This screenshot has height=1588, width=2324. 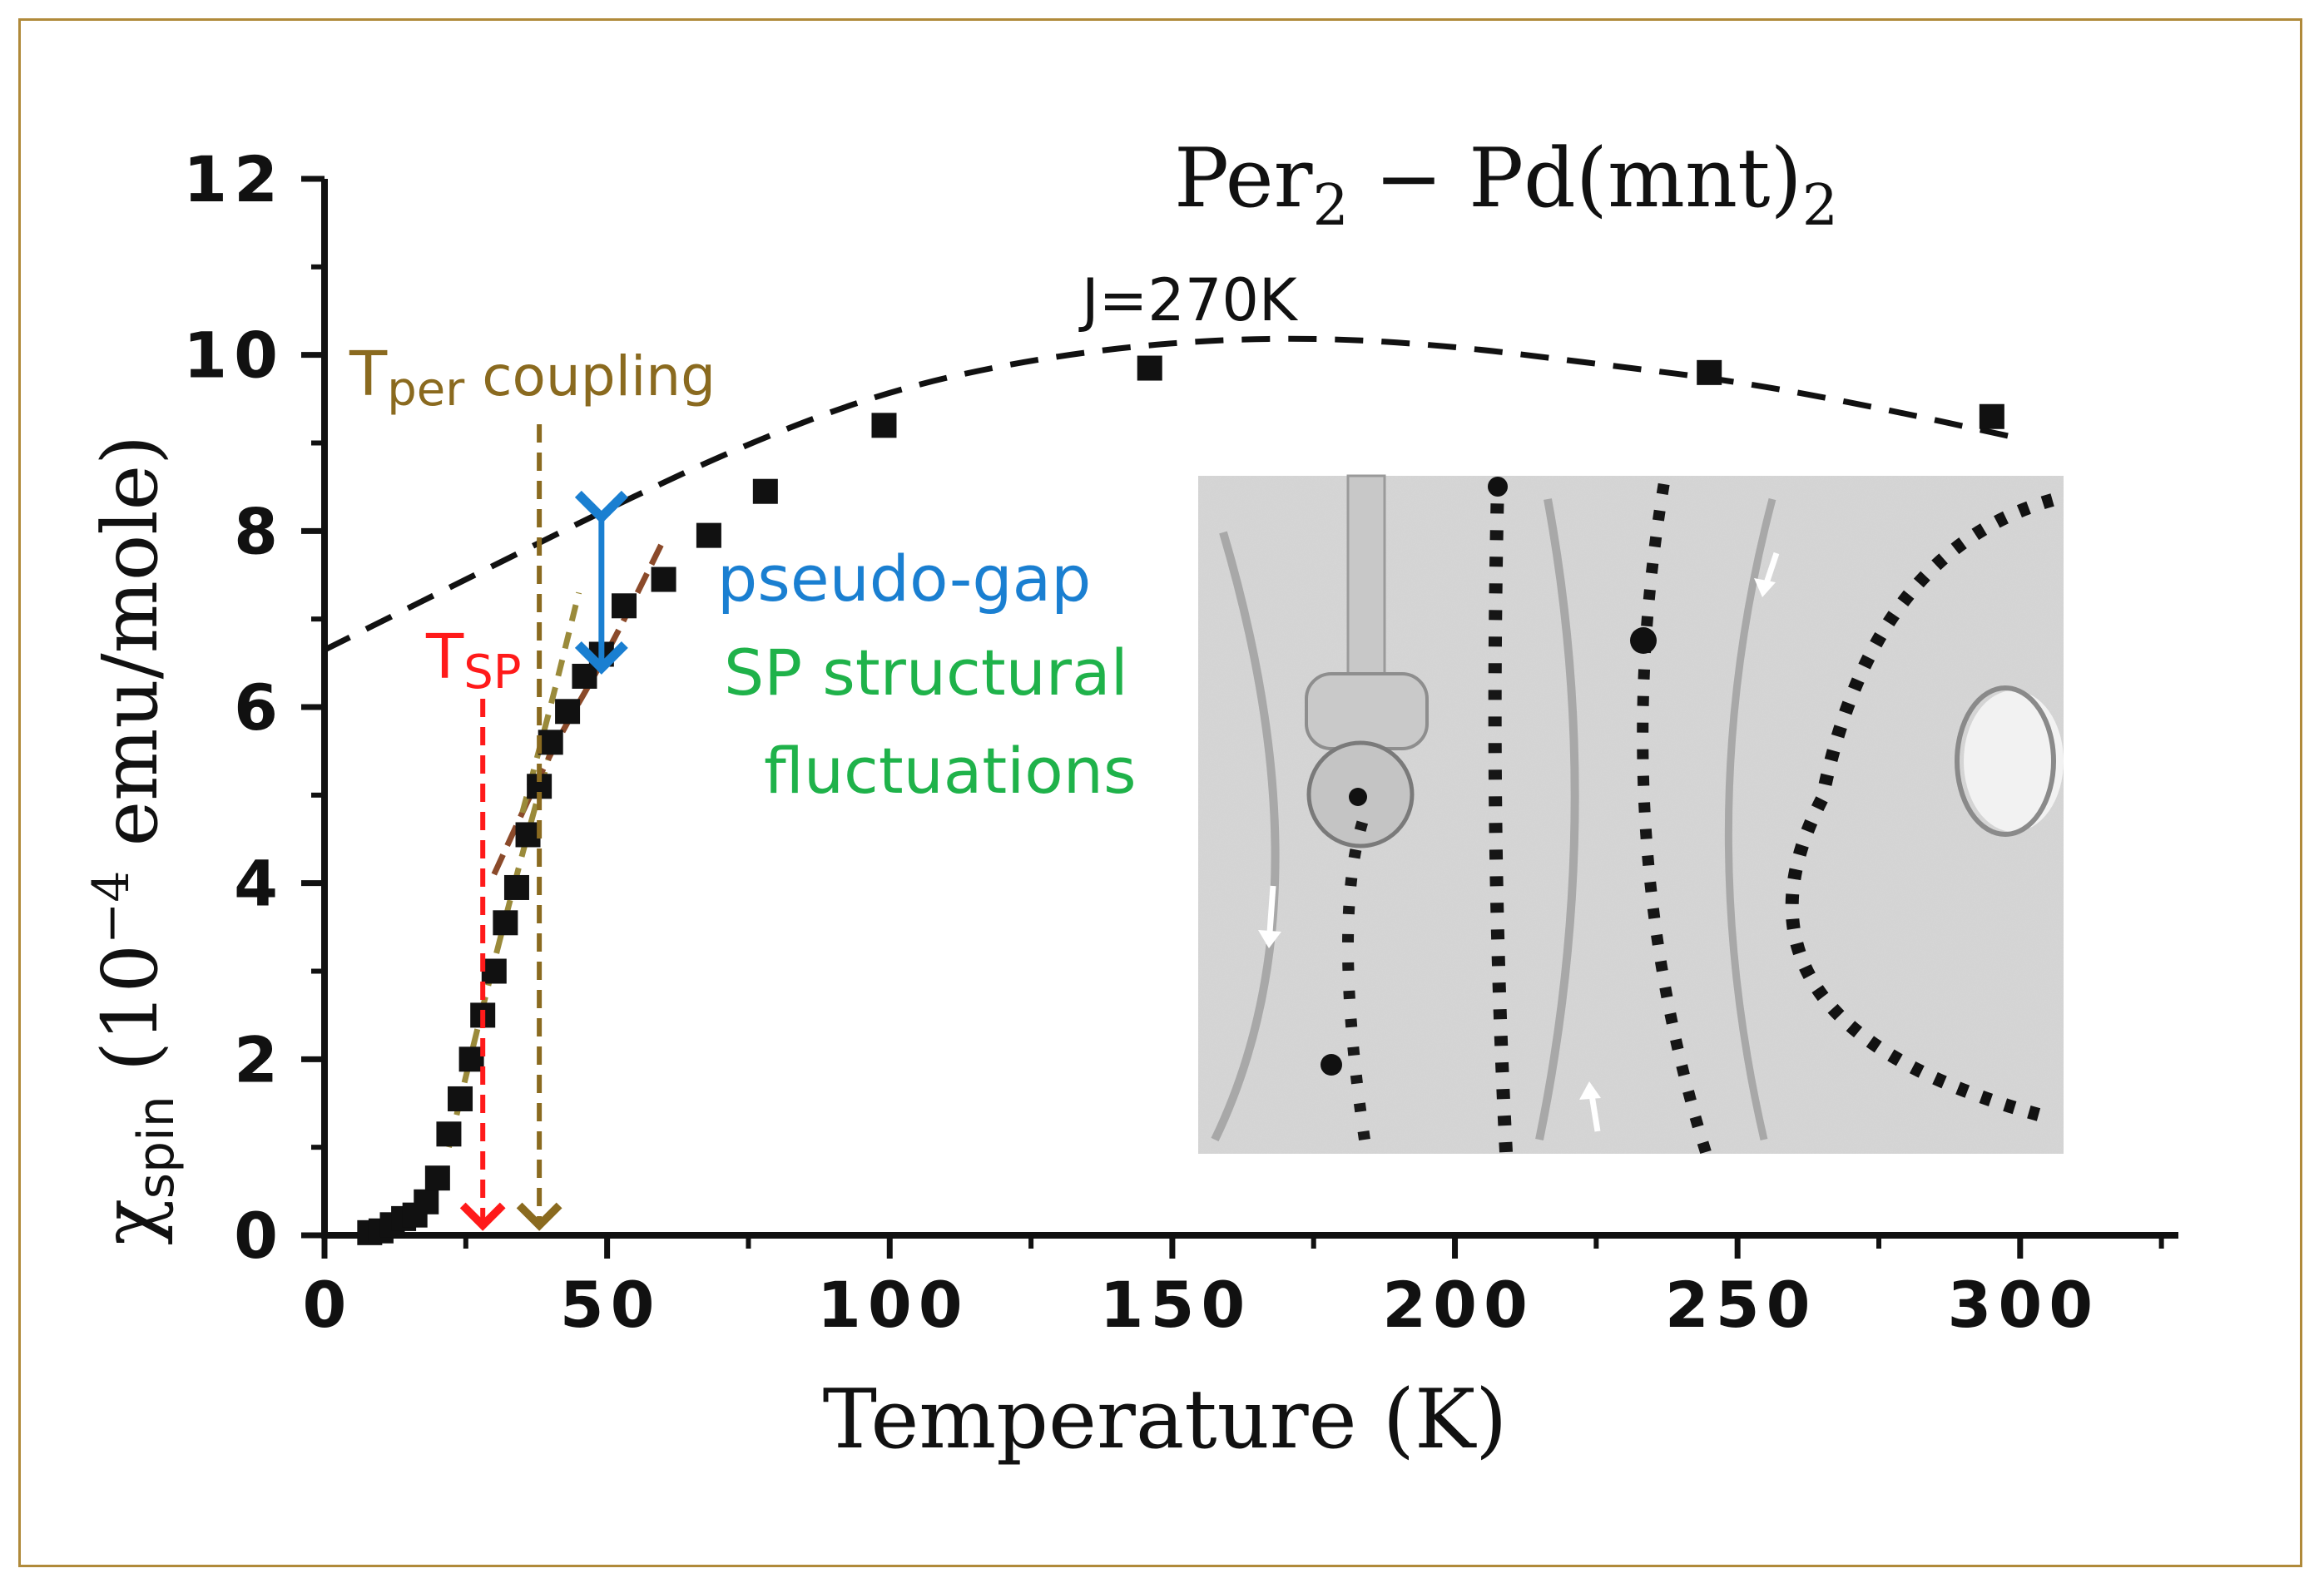 I want to click on t-sp-label: TSP, so click(x=474, y=660).